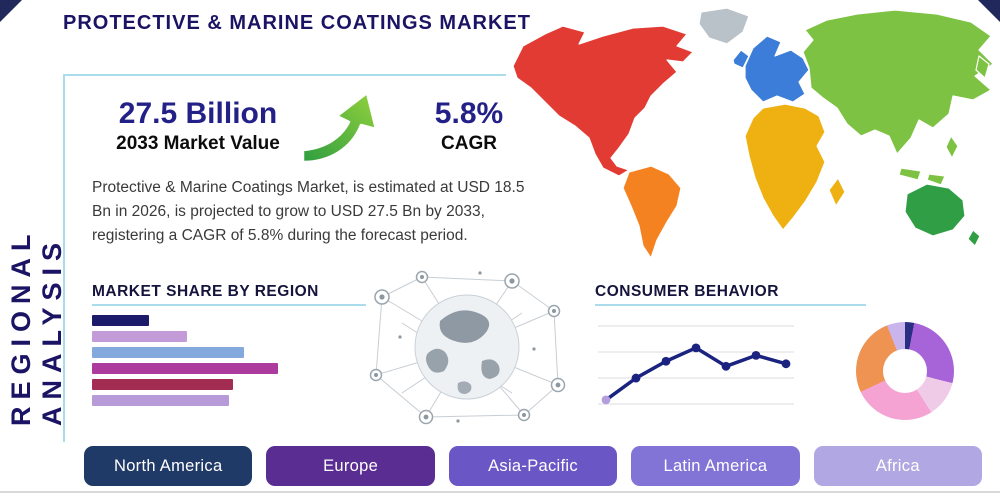 The width and height of the screenshot is (1000, 500). Describe the element at coordinates (284, 75) in the screenshot. I see `panel-border-top` at that location.